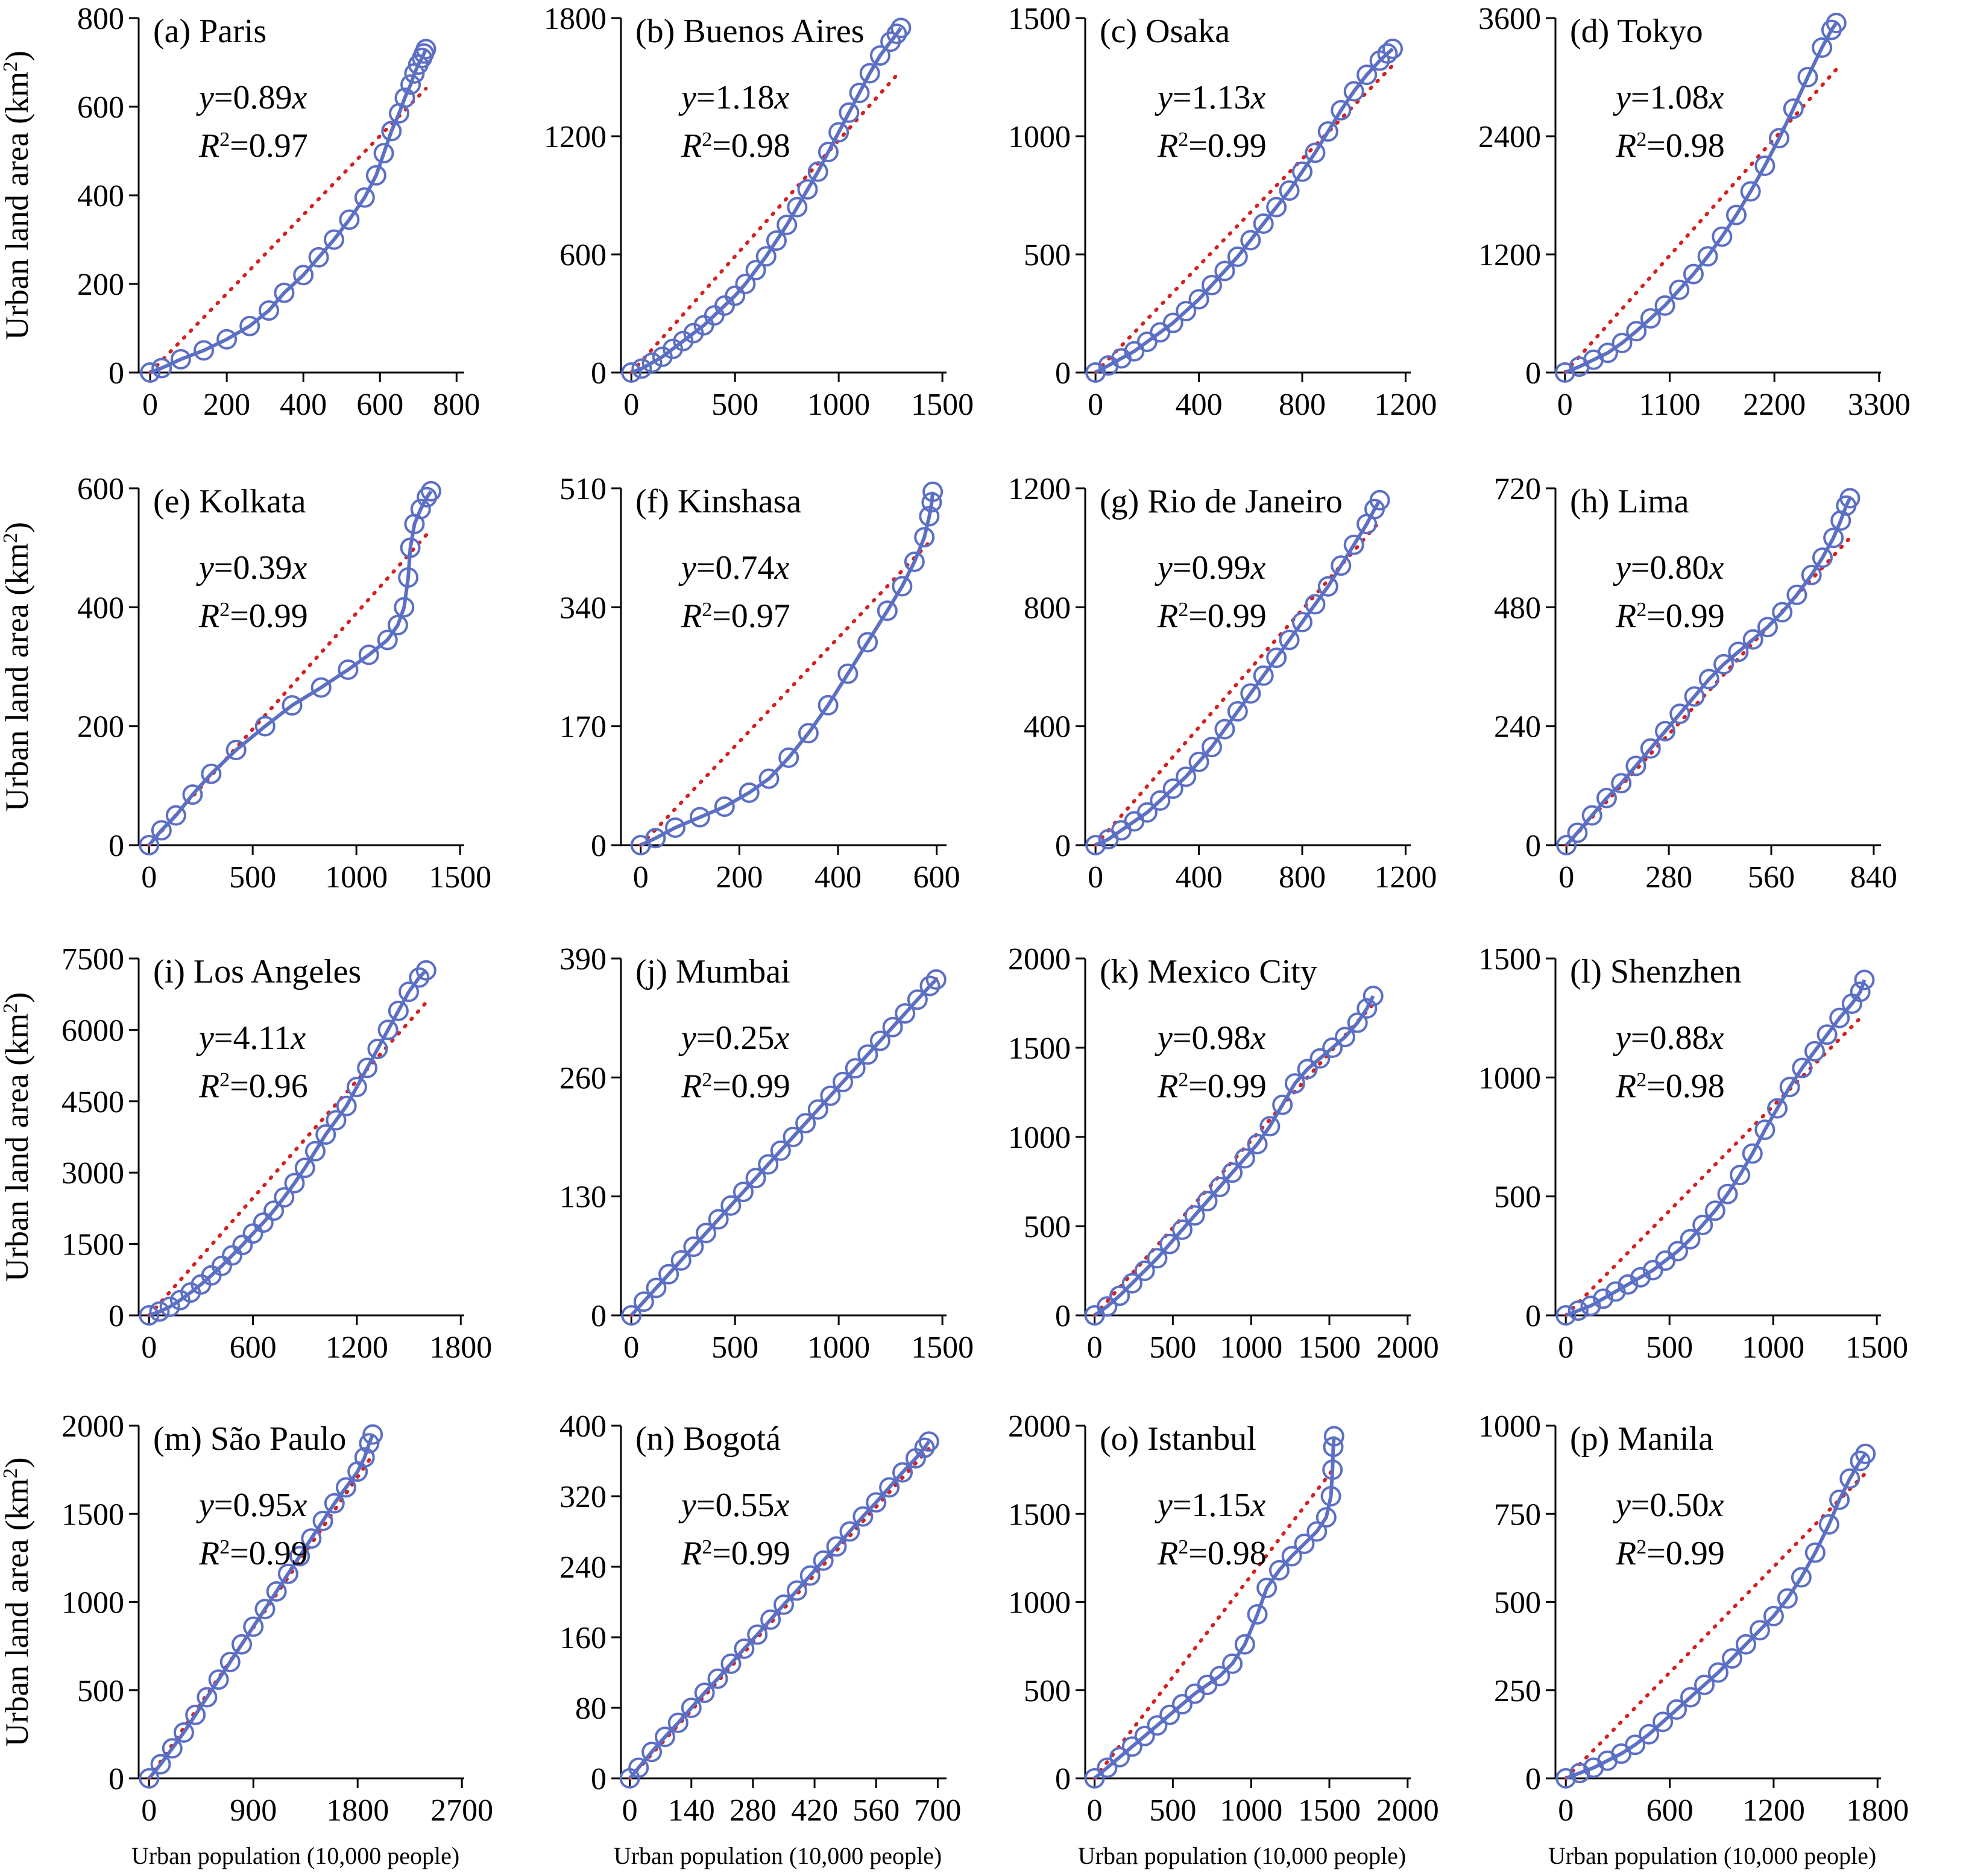 The image size is (1963, 1876). I want to click on x-tick-label: 600, so click(936, 877).